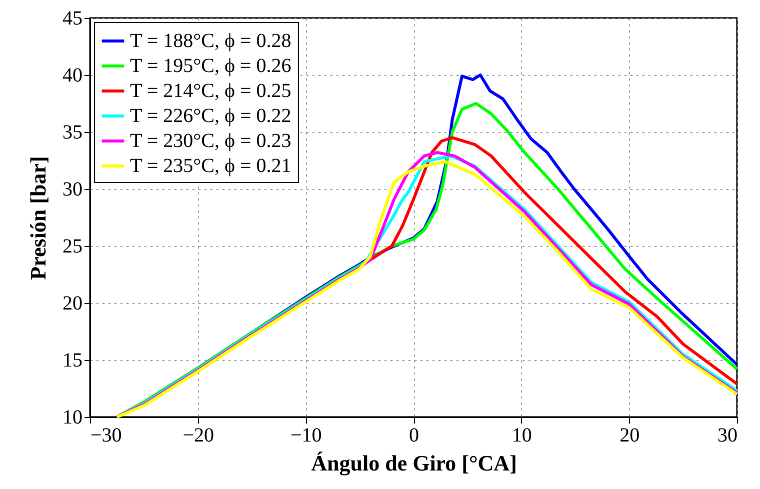 This screenshot has height=489, width=760. Describe the element at coordinates (306, 435) in the screenshot. I see `x-tick-label: −10` at that location.